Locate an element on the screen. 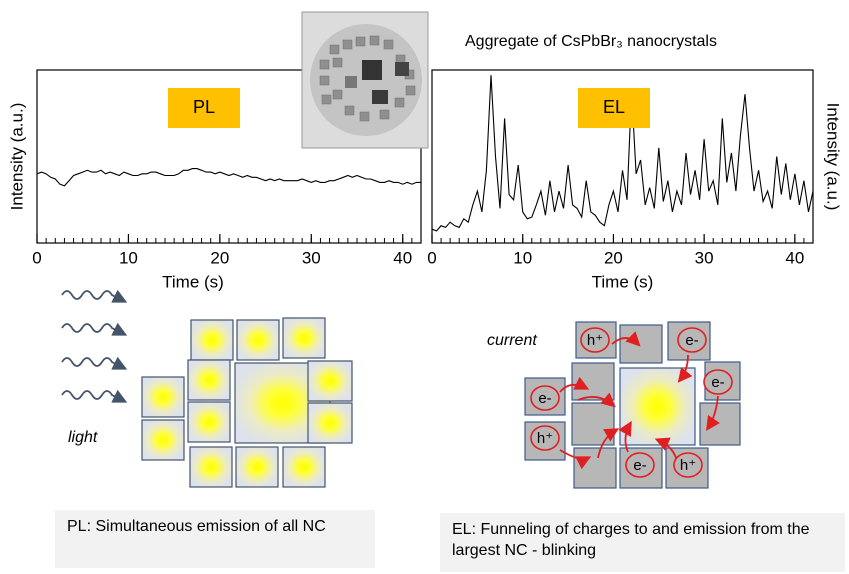  annotation: EL is located at coordinates (614, 107).